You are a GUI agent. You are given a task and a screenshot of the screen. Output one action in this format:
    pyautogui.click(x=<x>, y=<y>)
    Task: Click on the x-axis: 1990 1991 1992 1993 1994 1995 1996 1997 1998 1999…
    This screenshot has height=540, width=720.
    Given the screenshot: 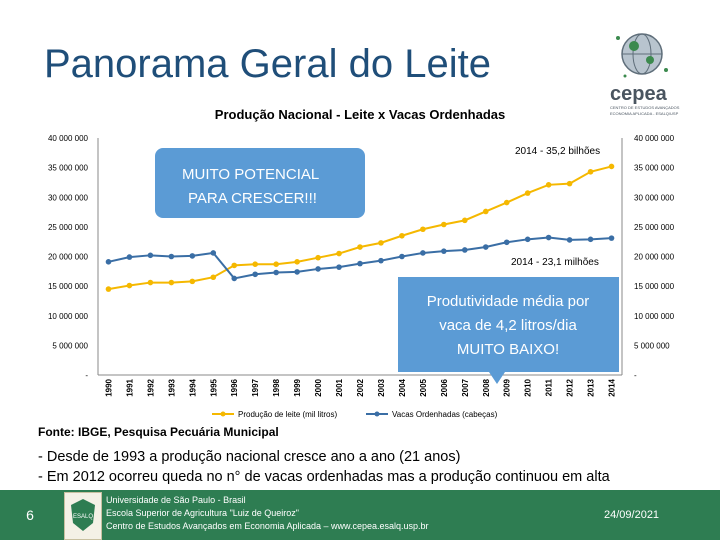 What is the action you would take?
    pyautogui.click(x=360, y=385)
    